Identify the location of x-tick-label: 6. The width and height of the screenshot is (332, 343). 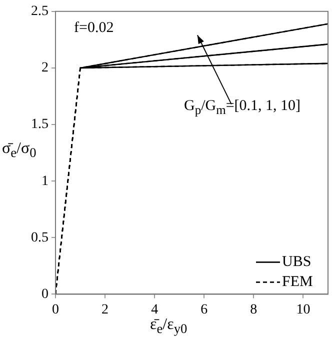
(204, 310).